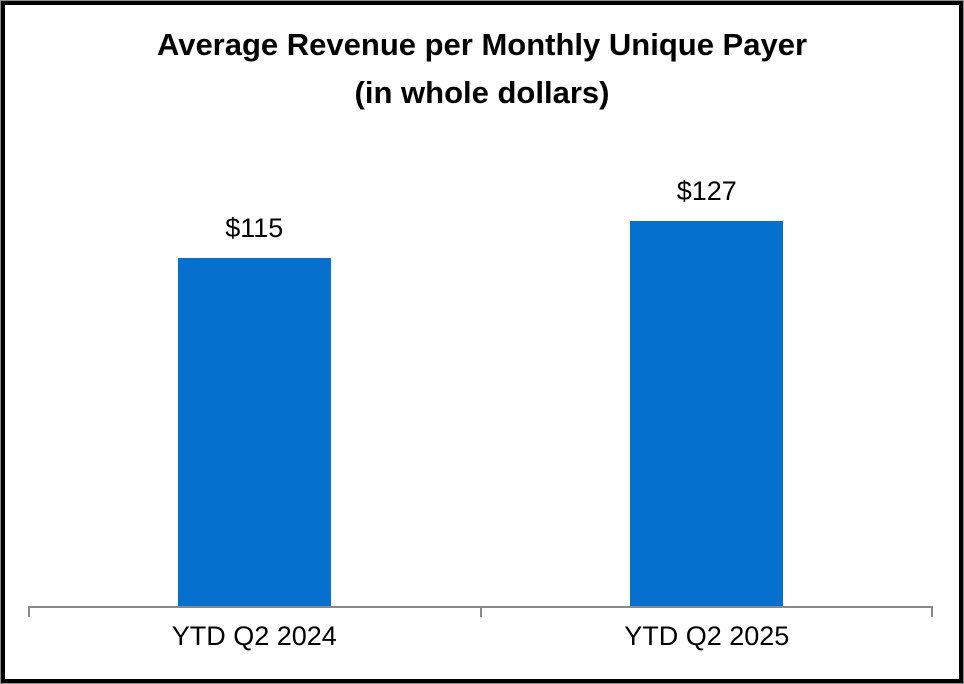 Image resolution: width=964 pixels, height=684 pixels. What do you see at coordinates (254, 227) in the screenshot?
I see `bar-value-label: $115` at bounding box center [254, 227].